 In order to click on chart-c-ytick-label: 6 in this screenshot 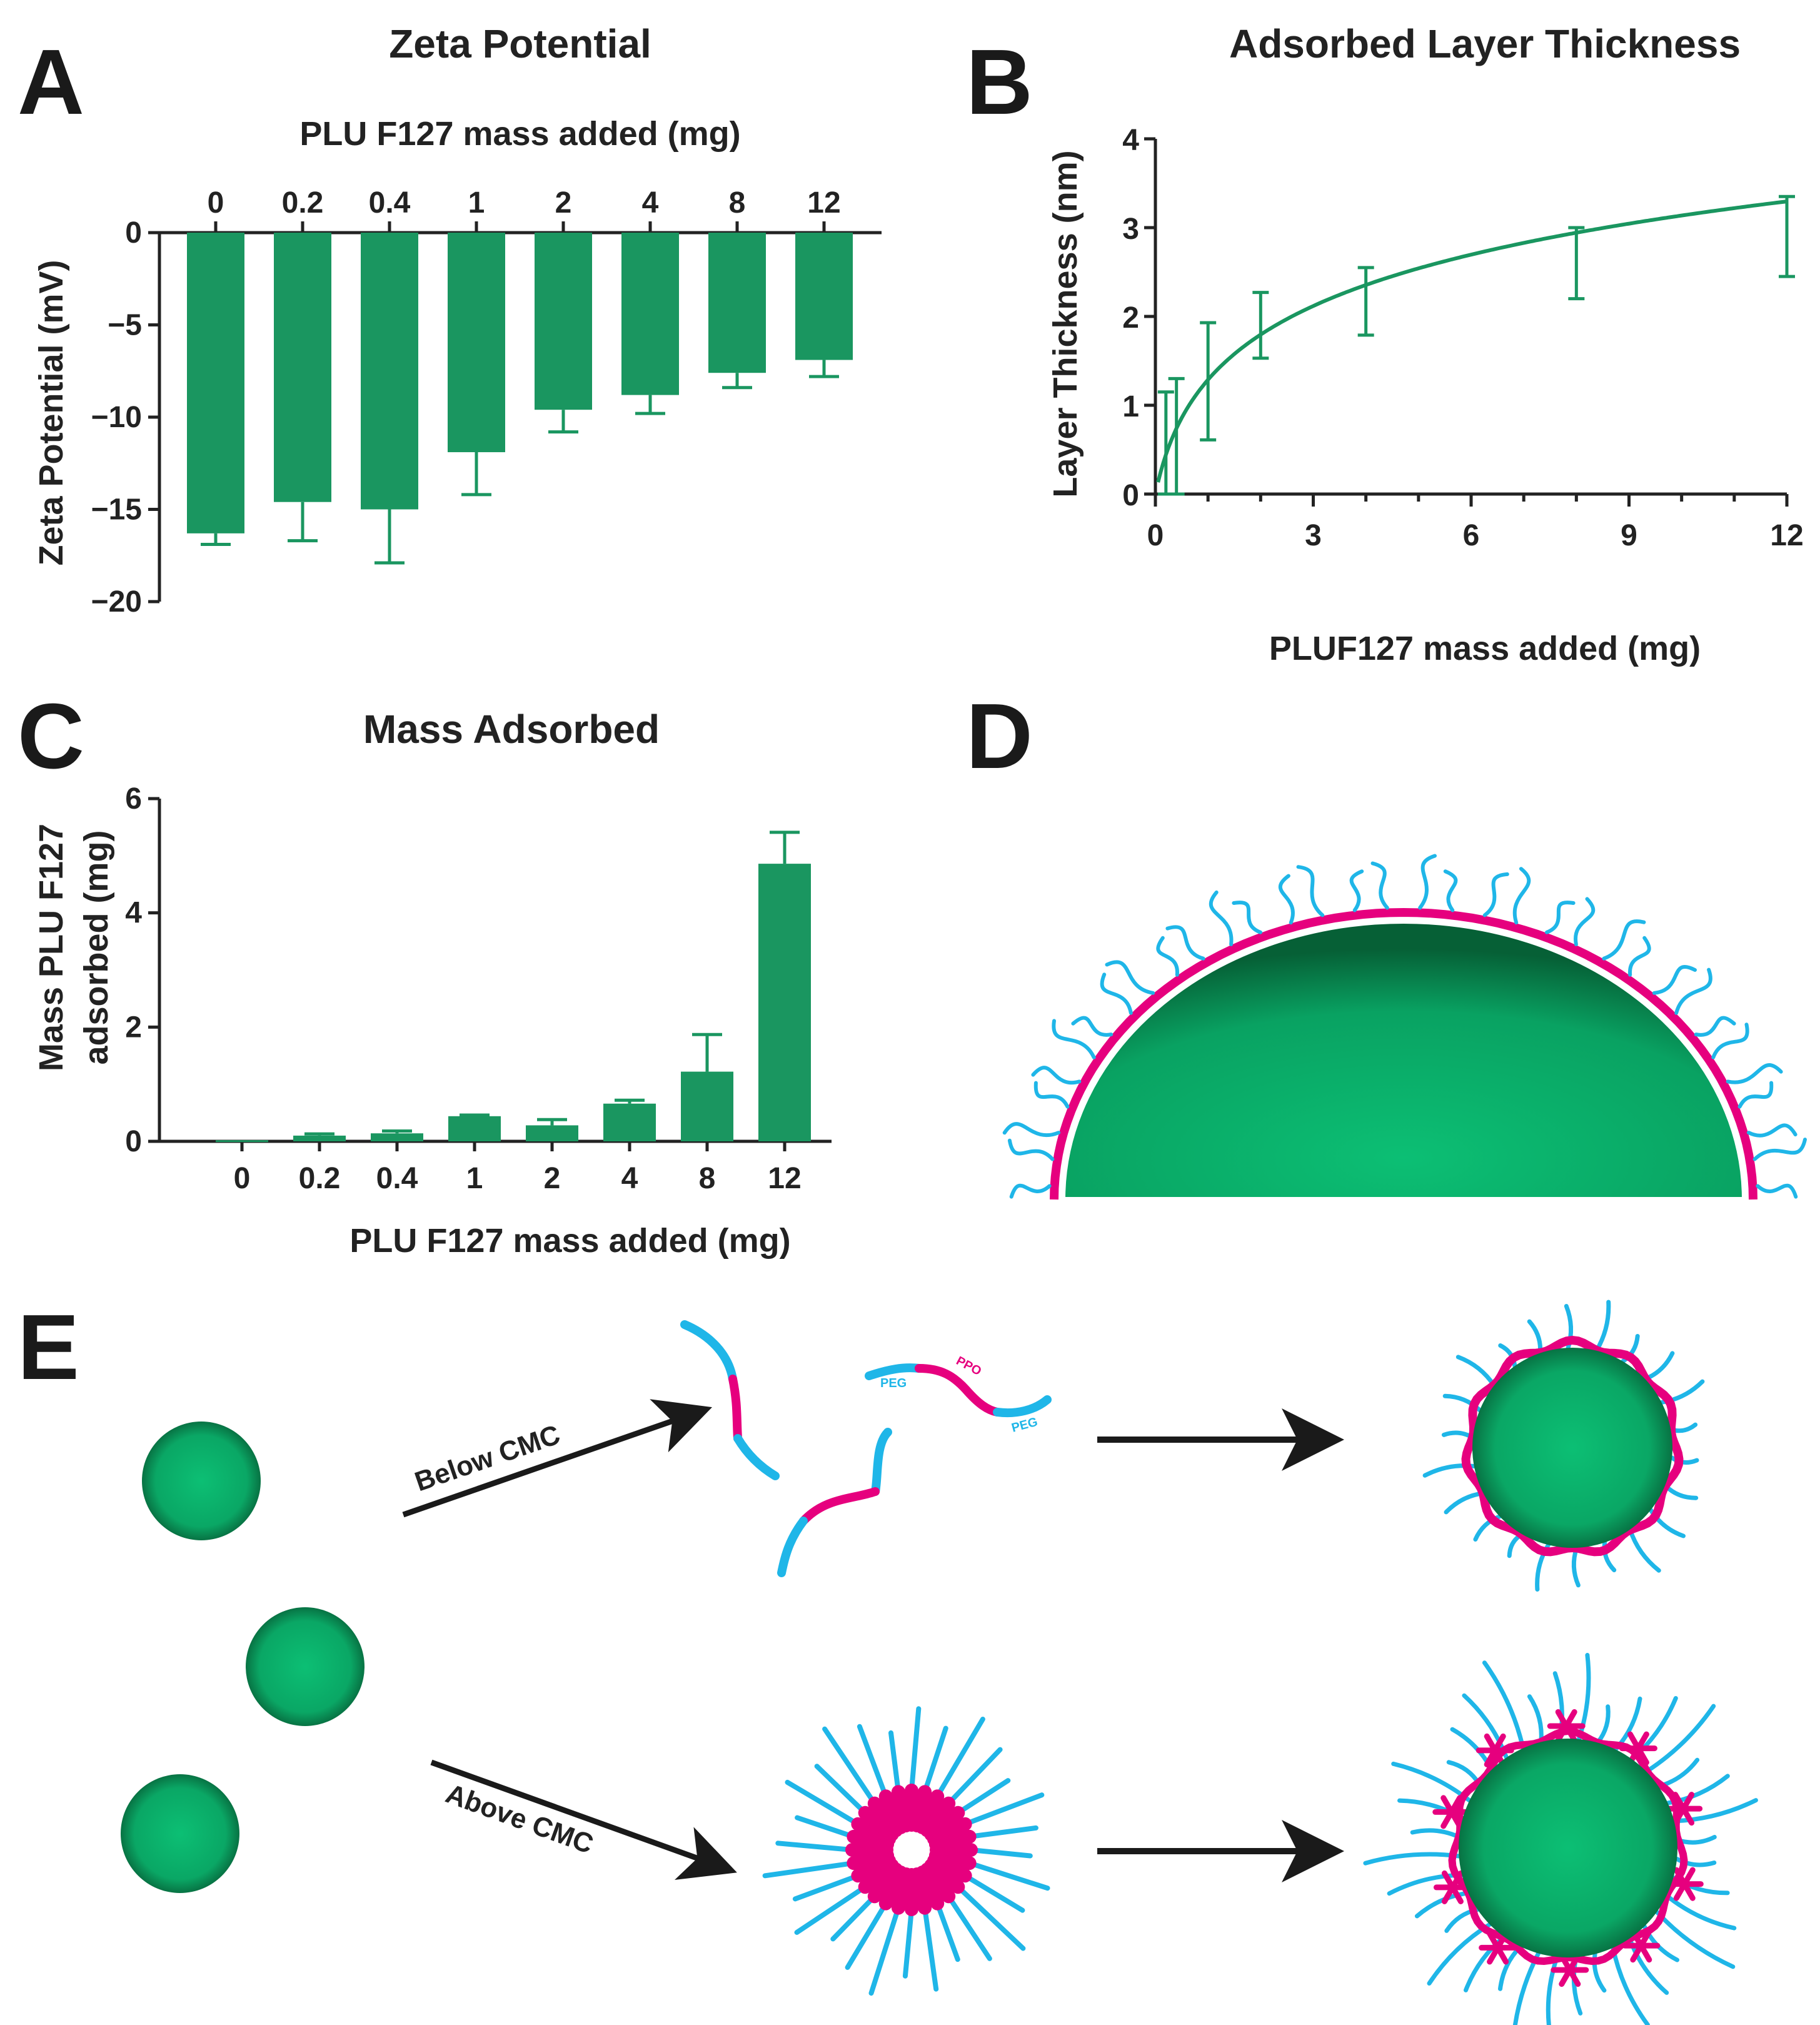, I will do `click(134, 799)`.